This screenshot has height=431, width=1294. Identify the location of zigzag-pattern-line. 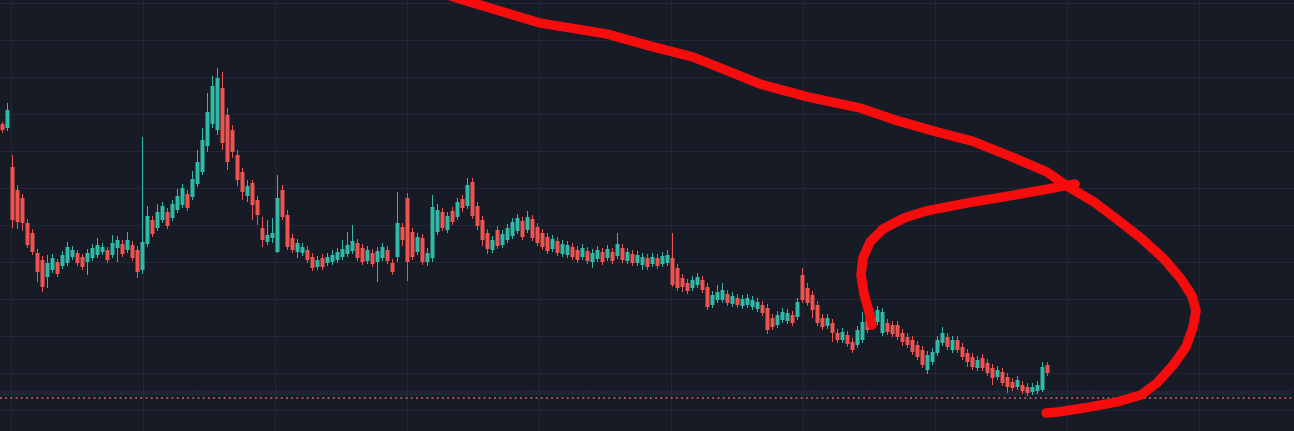
(646, 393).